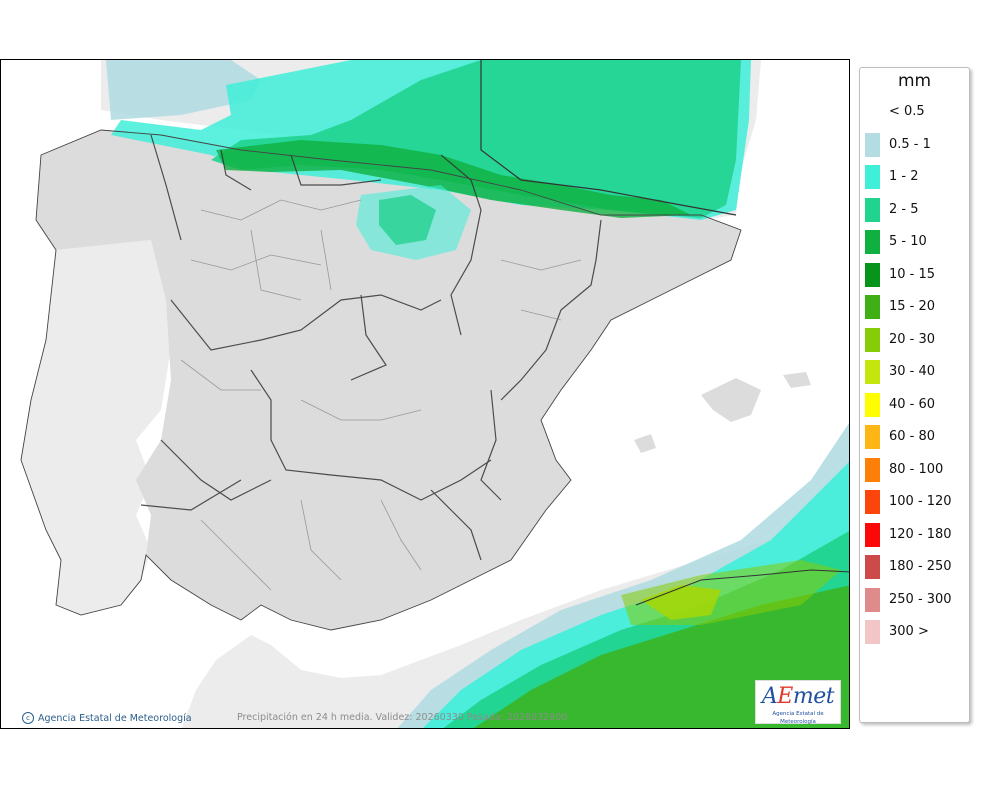 This screenshot has height=790, width=1000. Describe the element at coordinates (645, 443) in the screenshot. I see `ibiza` at that location.